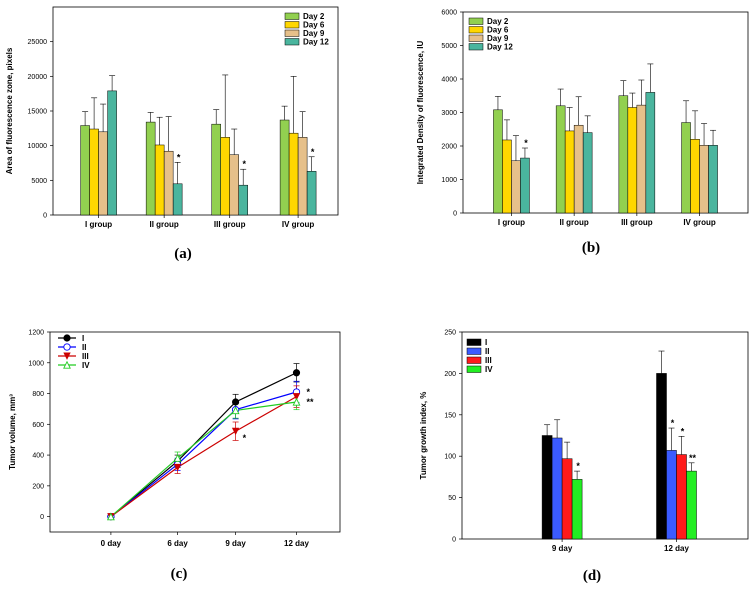 The image size is (756, 600). What do you see at coordinates (592, 576) in the screenshot?
I see `panel-label: (d)` at bounding box center [592, 576].